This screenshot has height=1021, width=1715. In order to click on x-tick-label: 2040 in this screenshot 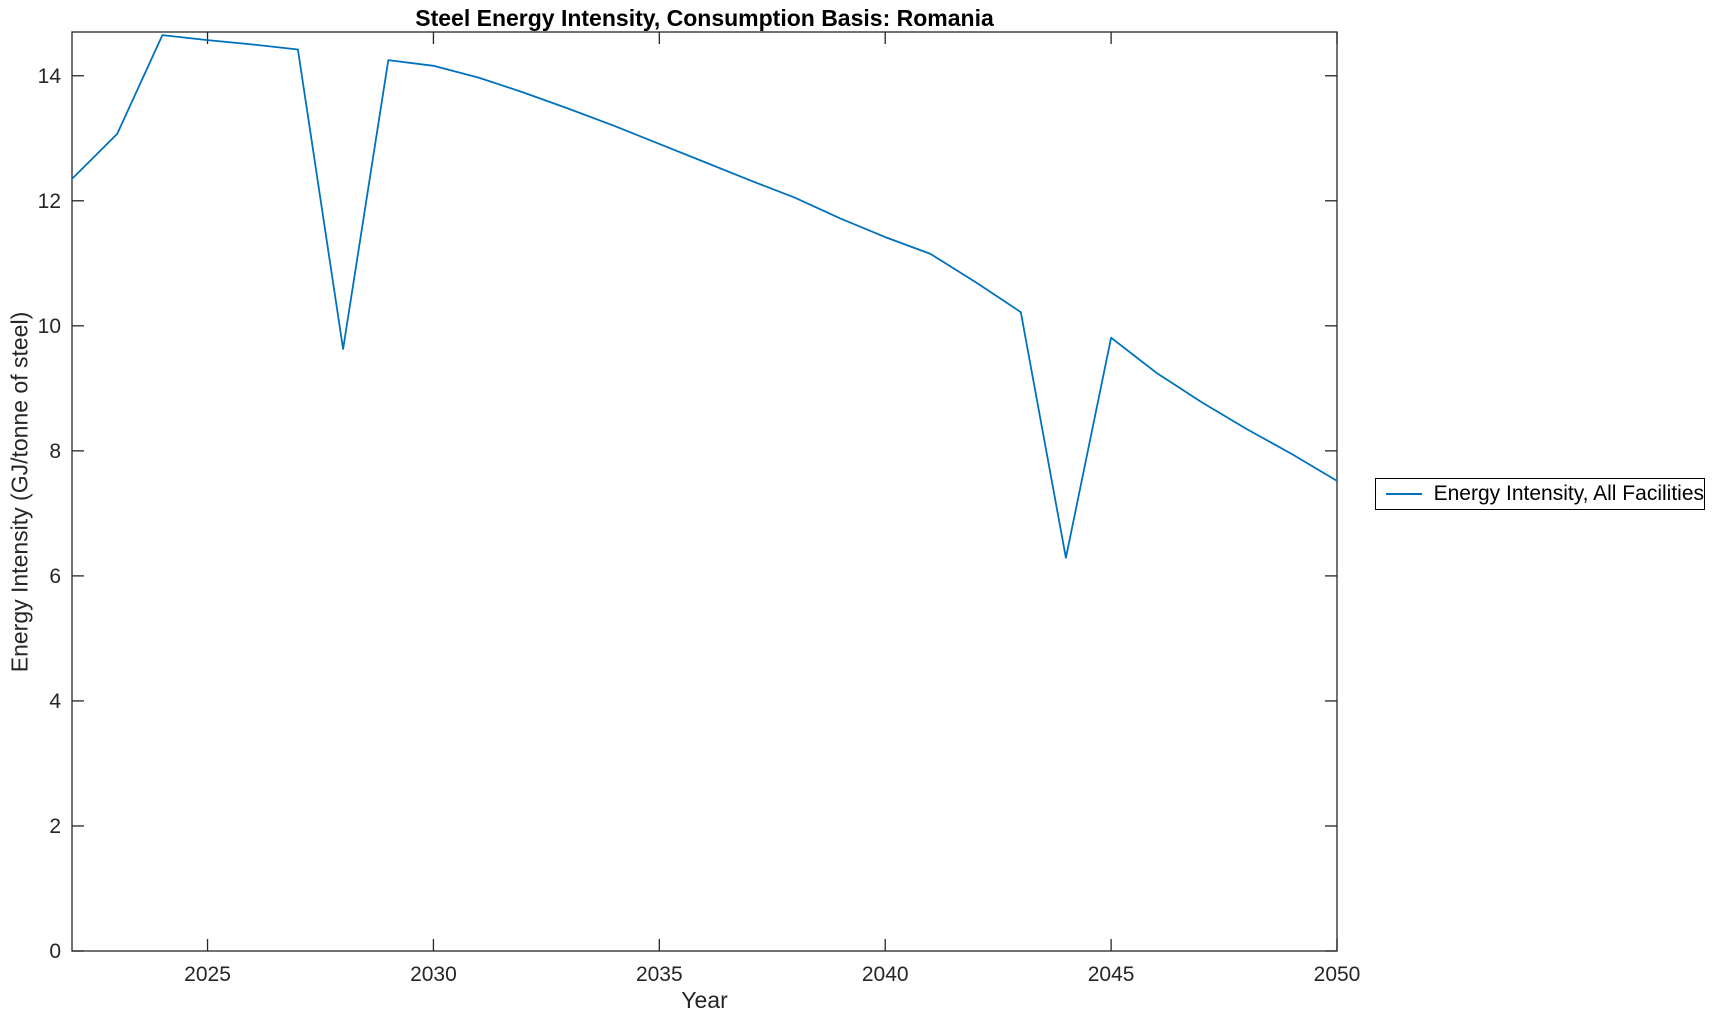, I will do `click(885, 974)`.